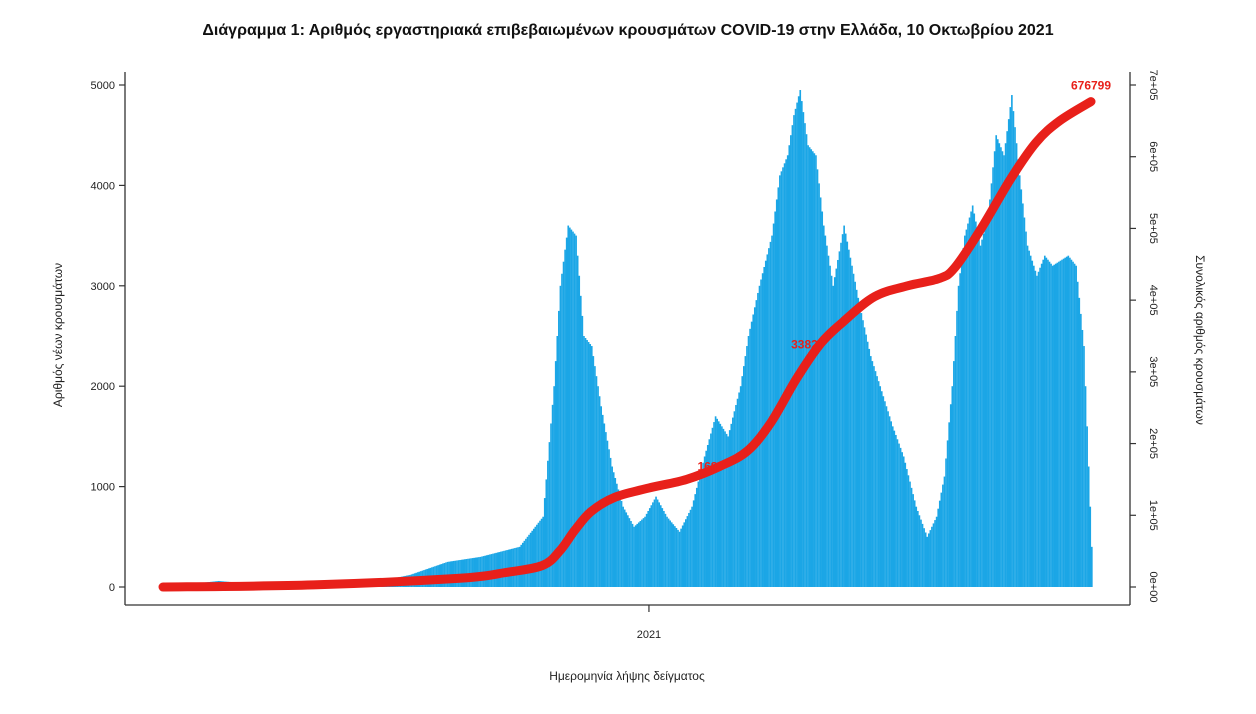 The height and width of the screenshot is (714, 1256). I want to click on cumulative-annotation: 168, so click(707, 467).